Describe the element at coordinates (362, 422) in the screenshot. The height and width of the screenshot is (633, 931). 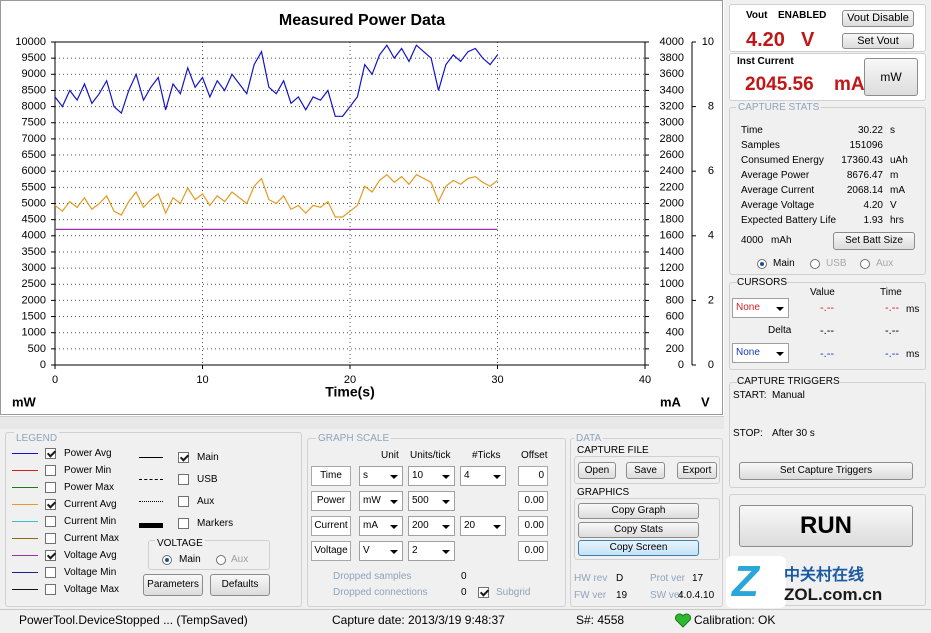
I see `scrollbar` at that location.